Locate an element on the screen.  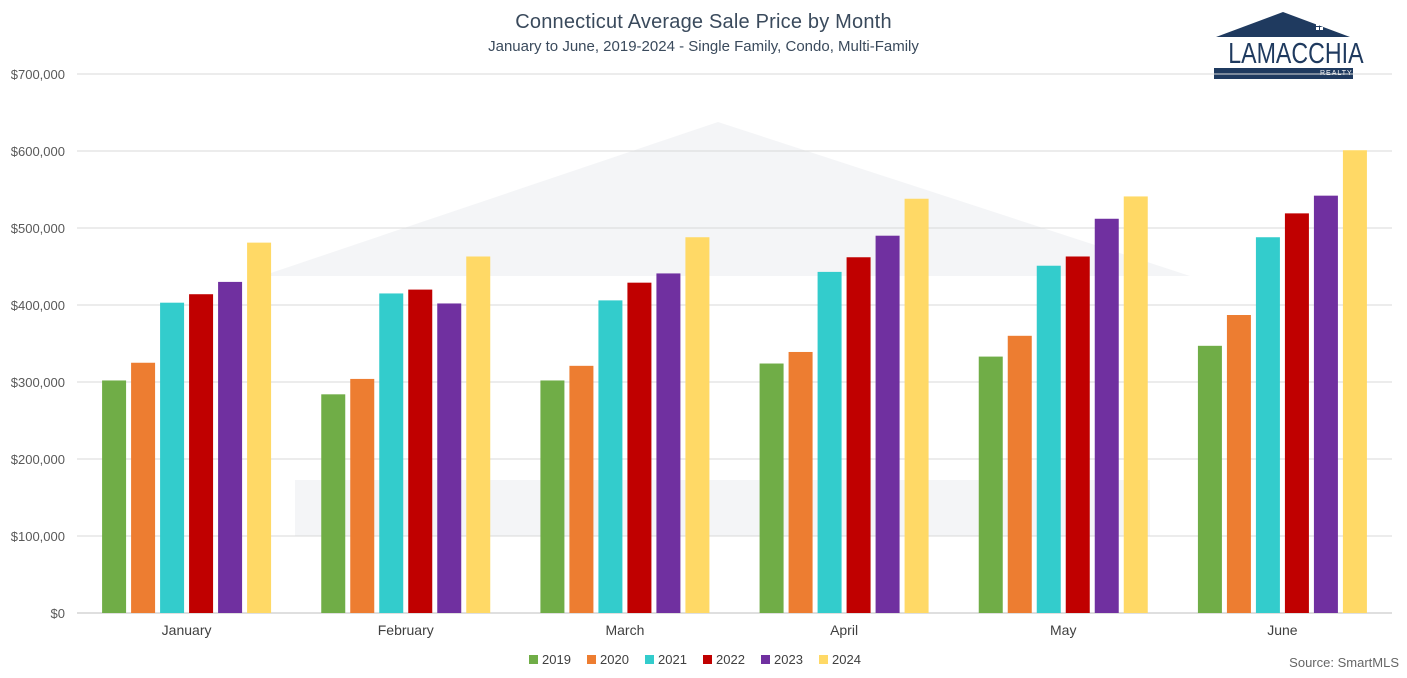
bar-2022-april is located at coordinates (858, 435).